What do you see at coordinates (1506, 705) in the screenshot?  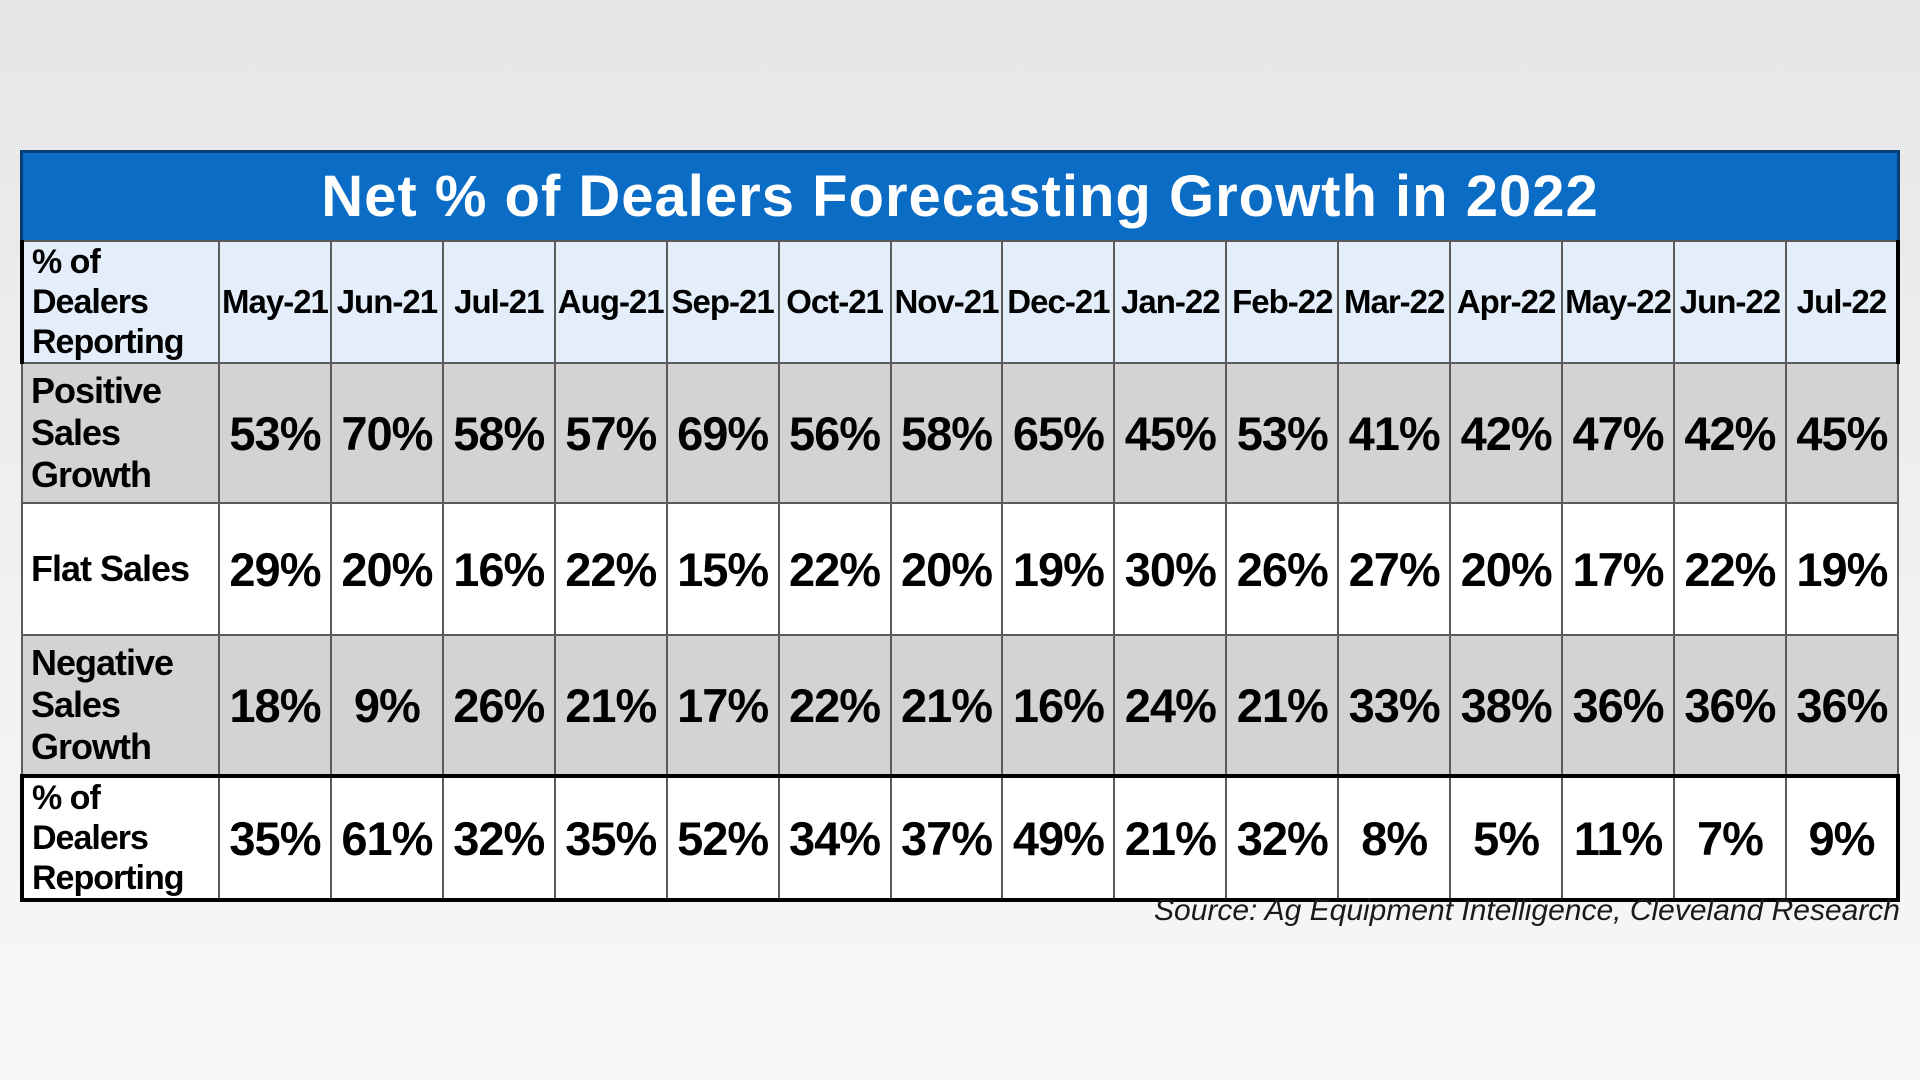 I see `table-cell: 38%` at bounding box center [1506, 705].